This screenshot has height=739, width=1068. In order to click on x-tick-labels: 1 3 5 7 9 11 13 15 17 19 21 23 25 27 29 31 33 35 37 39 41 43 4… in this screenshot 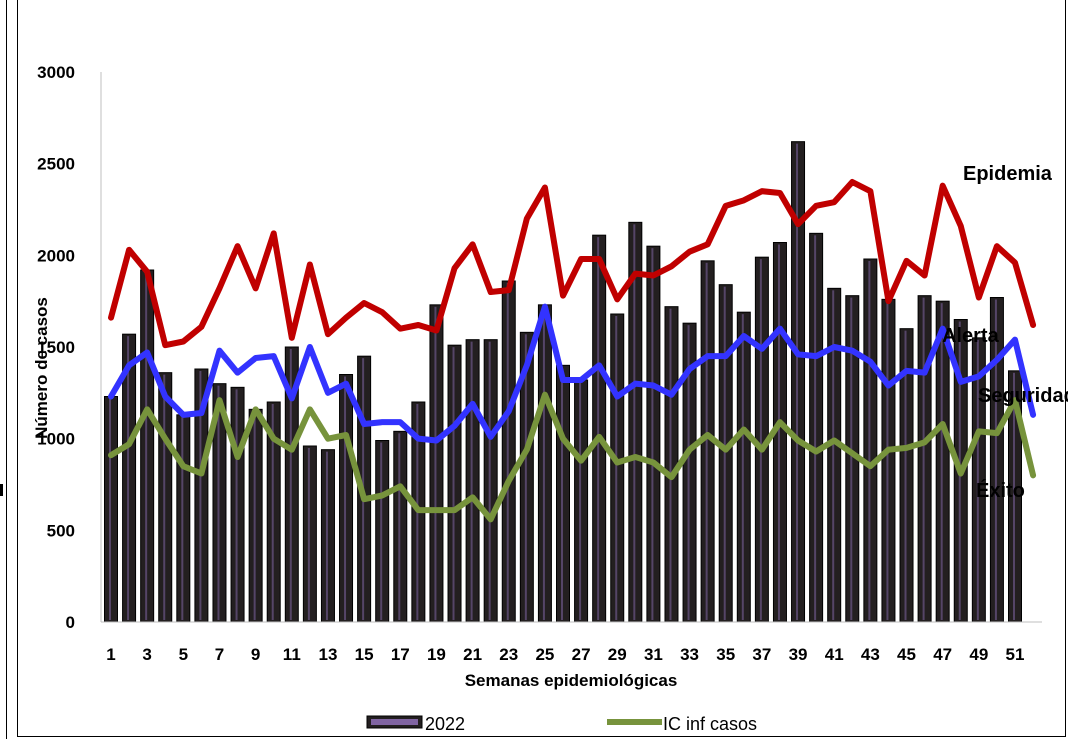, I will do `click(565, 654)`.